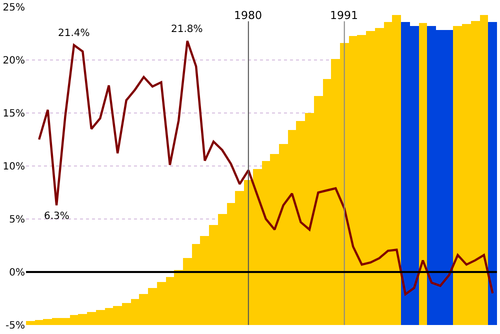 The width and height of the screenshot is (500, 334). I want to click on y-tick-label: 0%, so click(17, 273).